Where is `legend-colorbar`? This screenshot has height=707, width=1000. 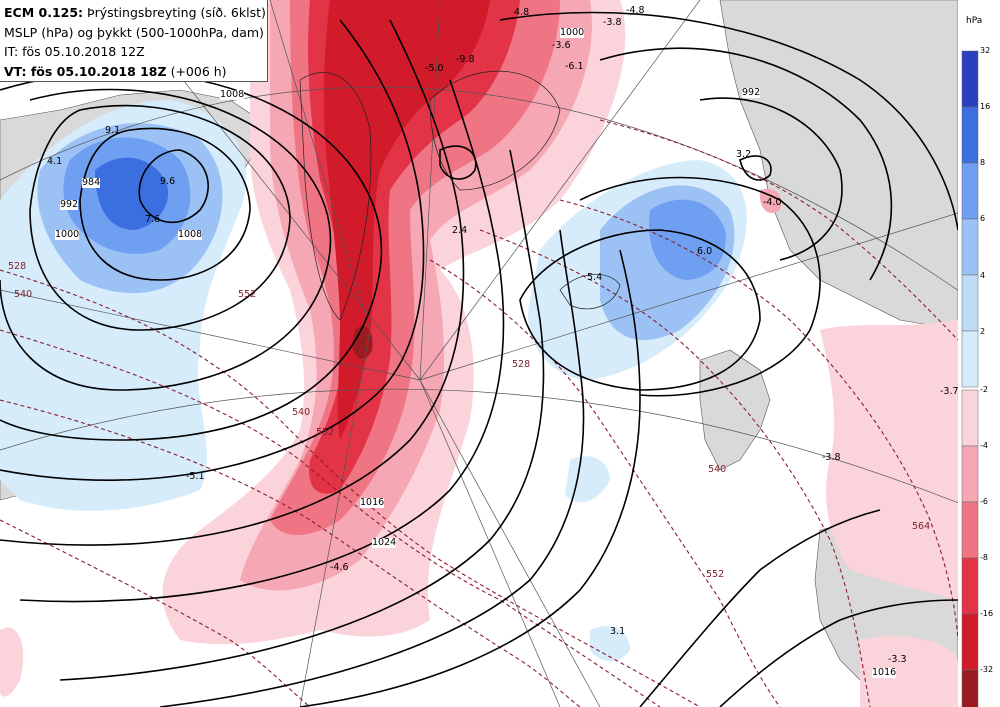
legend-colorbar is located at coordinates (970, 378).